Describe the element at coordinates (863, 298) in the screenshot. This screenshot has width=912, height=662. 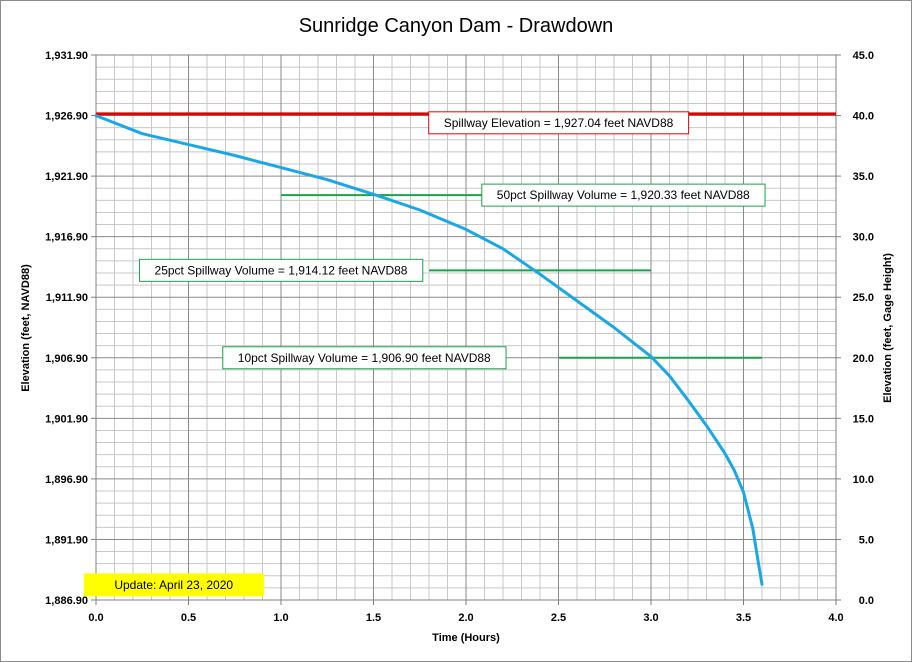
I see `y-right-tick-label: 25.0` at that location.